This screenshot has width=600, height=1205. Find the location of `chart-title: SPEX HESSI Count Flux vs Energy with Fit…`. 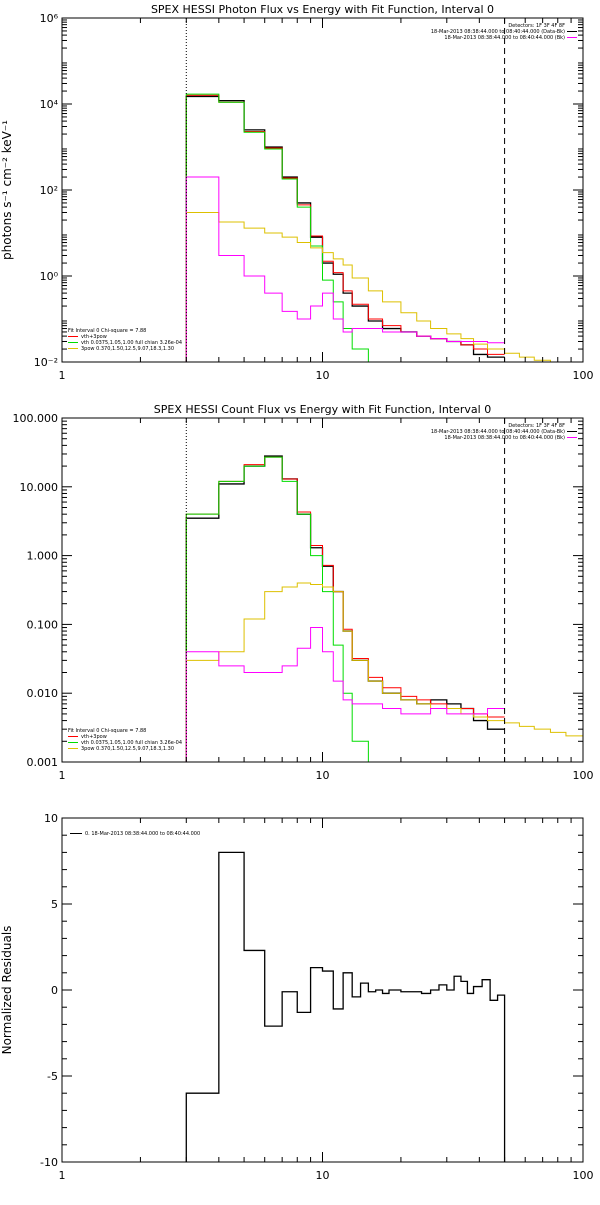

chart-title: SPEX HESSI Count Flux vs Energy with Fit… is located at coordinates (322, 409).